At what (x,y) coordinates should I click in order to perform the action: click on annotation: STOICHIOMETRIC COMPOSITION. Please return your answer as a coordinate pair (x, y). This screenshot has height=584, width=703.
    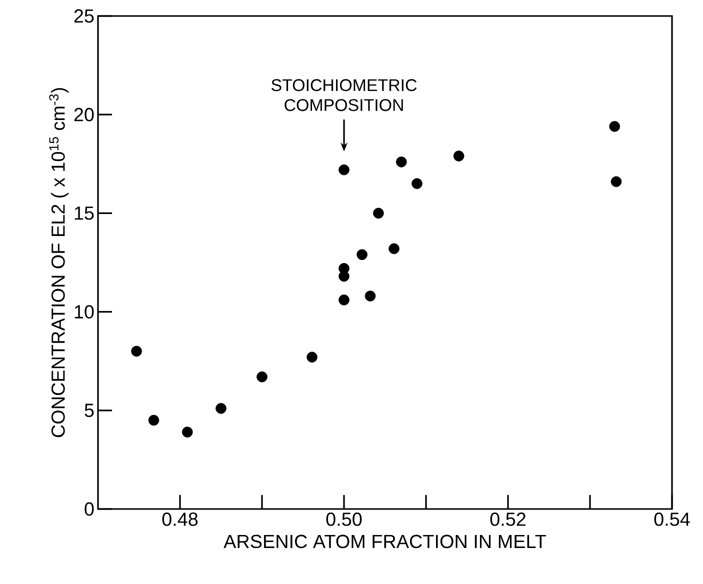
    Looking at the image, I should click on (344, 95).